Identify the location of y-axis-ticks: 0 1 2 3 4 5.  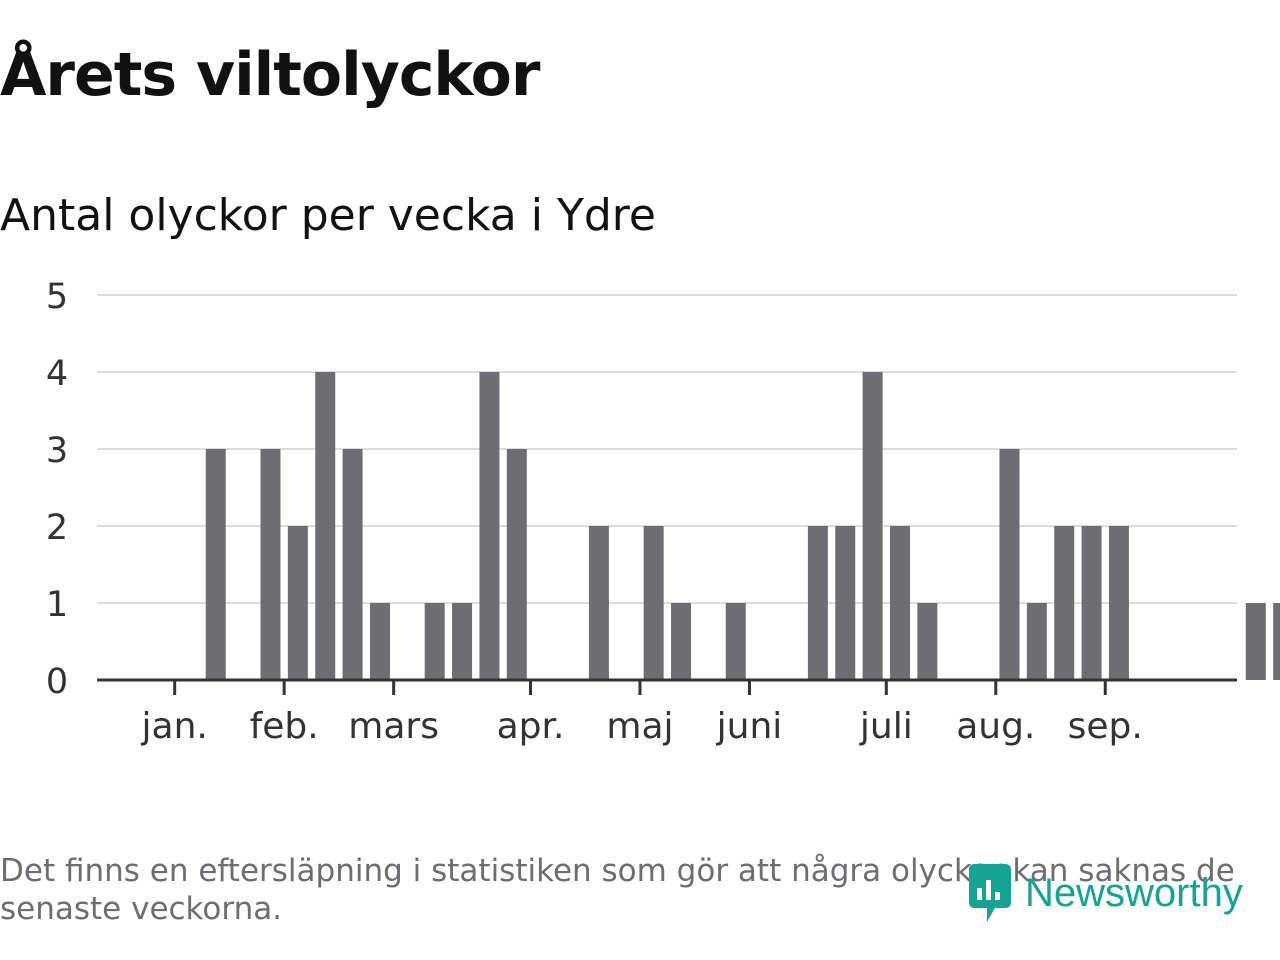
(57, 489).